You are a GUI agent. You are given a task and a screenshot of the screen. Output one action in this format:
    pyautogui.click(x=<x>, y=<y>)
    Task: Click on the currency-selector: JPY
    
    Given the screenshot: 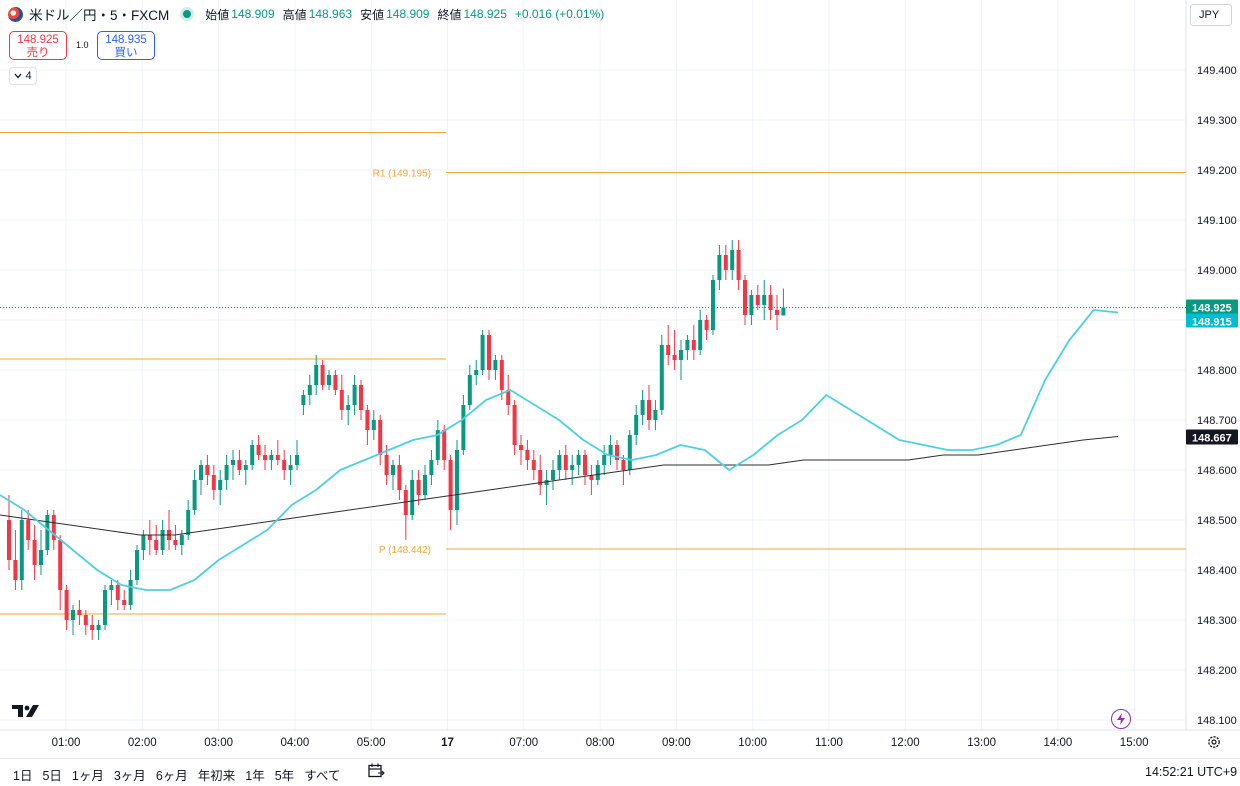 What is the action you would take?
    pyautogui.click(x=1211, y=15)
    